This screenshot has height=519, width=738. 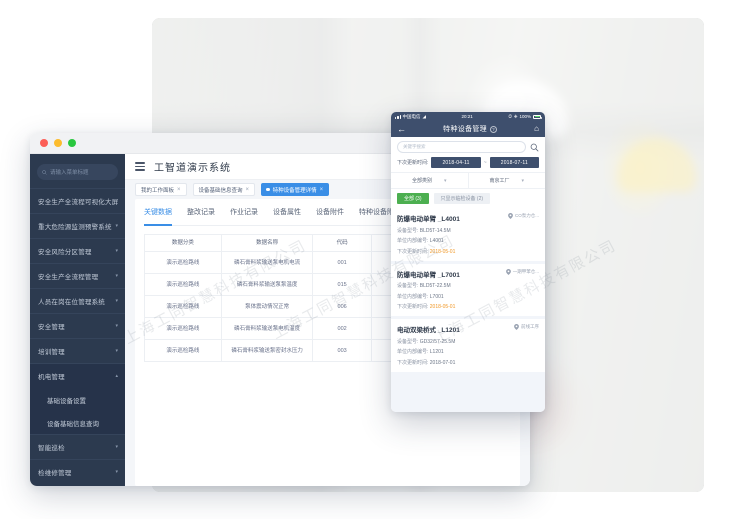 I want to click on sidebar-item-label: 检维修管理, so click(x=55, y=473).